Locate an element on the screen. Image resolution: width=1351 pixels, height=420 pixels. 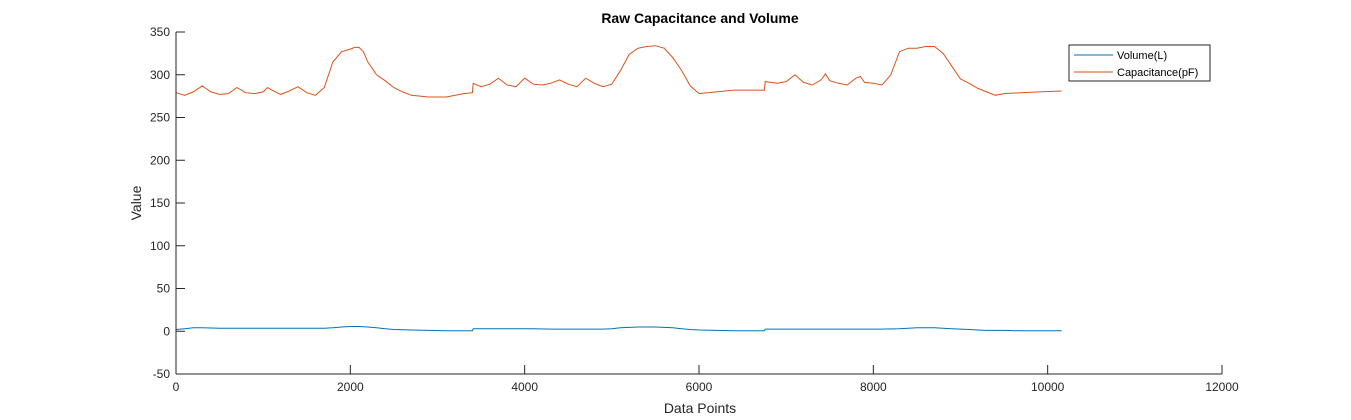
y-tick-label: 50 is located at coordinates (164, 289).